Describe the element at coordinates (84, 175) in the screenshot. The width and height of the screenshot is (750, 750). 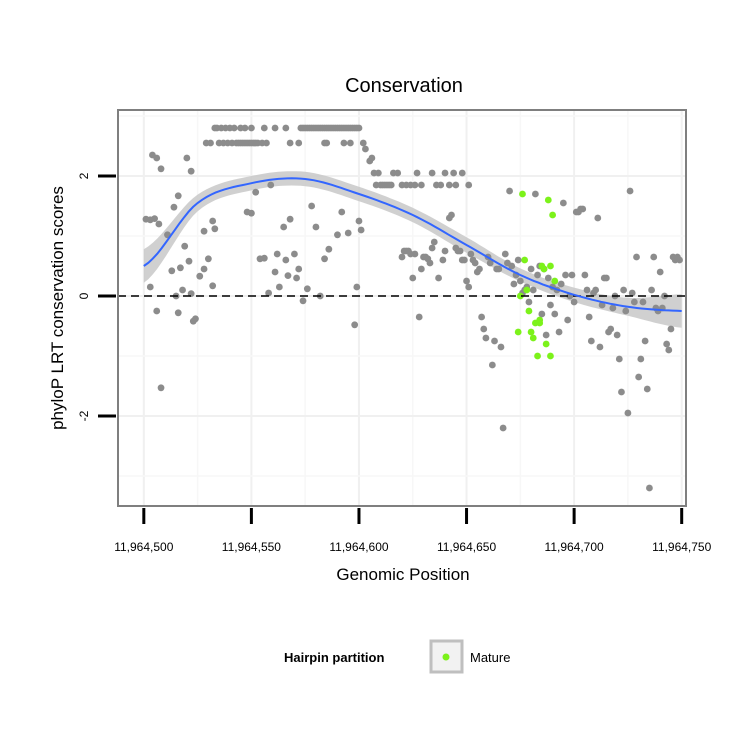
I see `y-tick-label: 2` at that location.